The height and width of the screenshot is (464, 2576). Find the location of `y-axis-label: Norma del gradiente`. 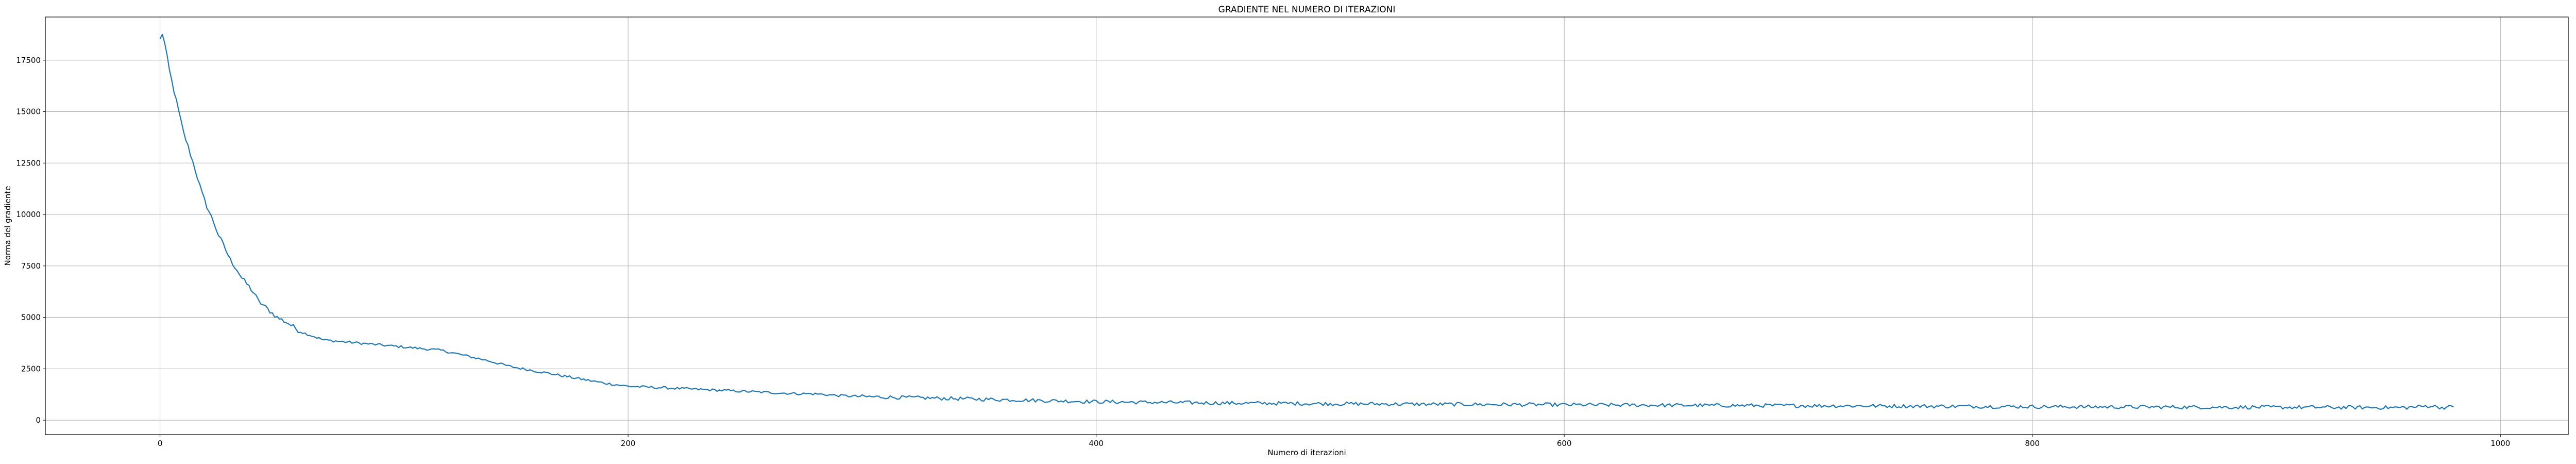

y-axis-label: Norma del gradiente is located at coordinates (8, 226).